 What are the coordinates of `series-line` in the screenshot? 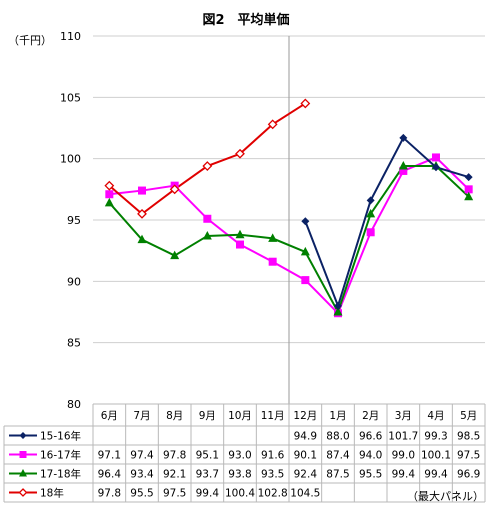 It's located at (386, 222).